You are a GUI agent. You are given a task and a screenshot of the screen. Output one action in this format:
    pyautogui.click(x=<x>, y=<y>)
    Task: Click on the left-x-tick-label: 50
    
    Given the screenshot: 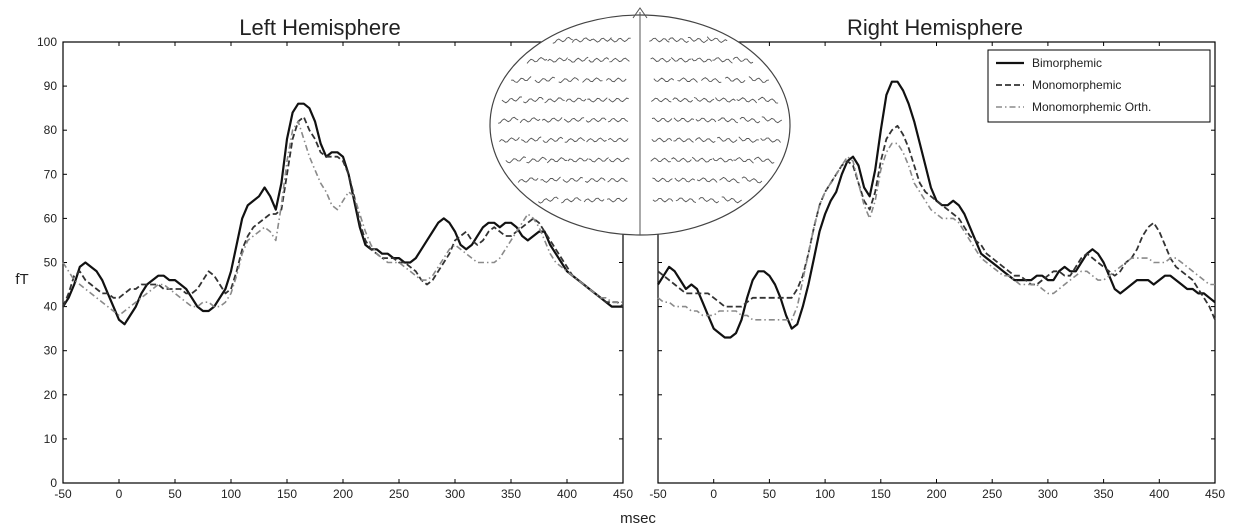 What is the action you would take?
    pyautogui.click(x=175, y=494)
    